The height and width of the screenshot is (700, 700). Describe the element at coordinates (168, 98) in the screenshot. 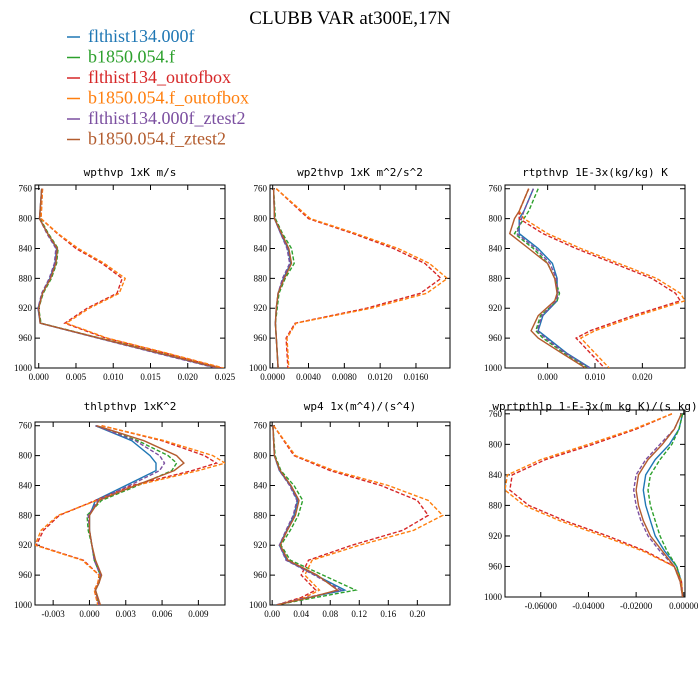

I see `legend-label: b1850.054.f_outofbox` at that location.